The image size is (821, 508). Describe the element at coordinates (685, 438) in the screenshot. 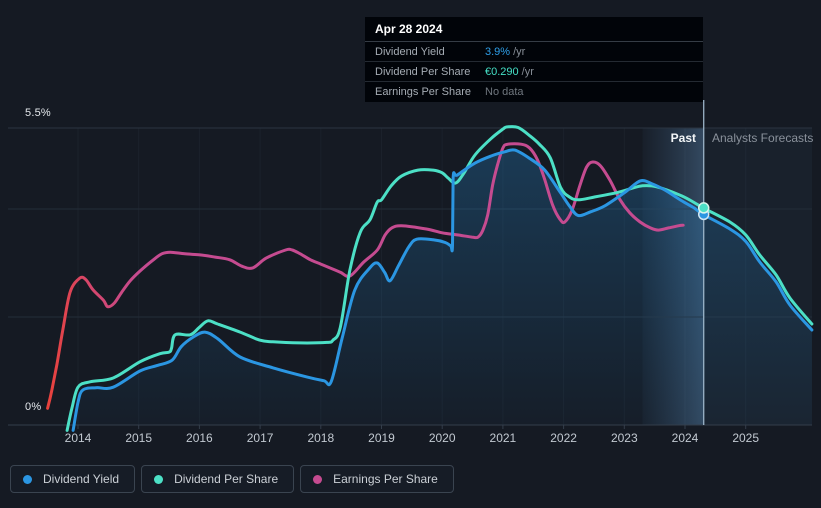

I see `x-tick-label: 2024` at that location.